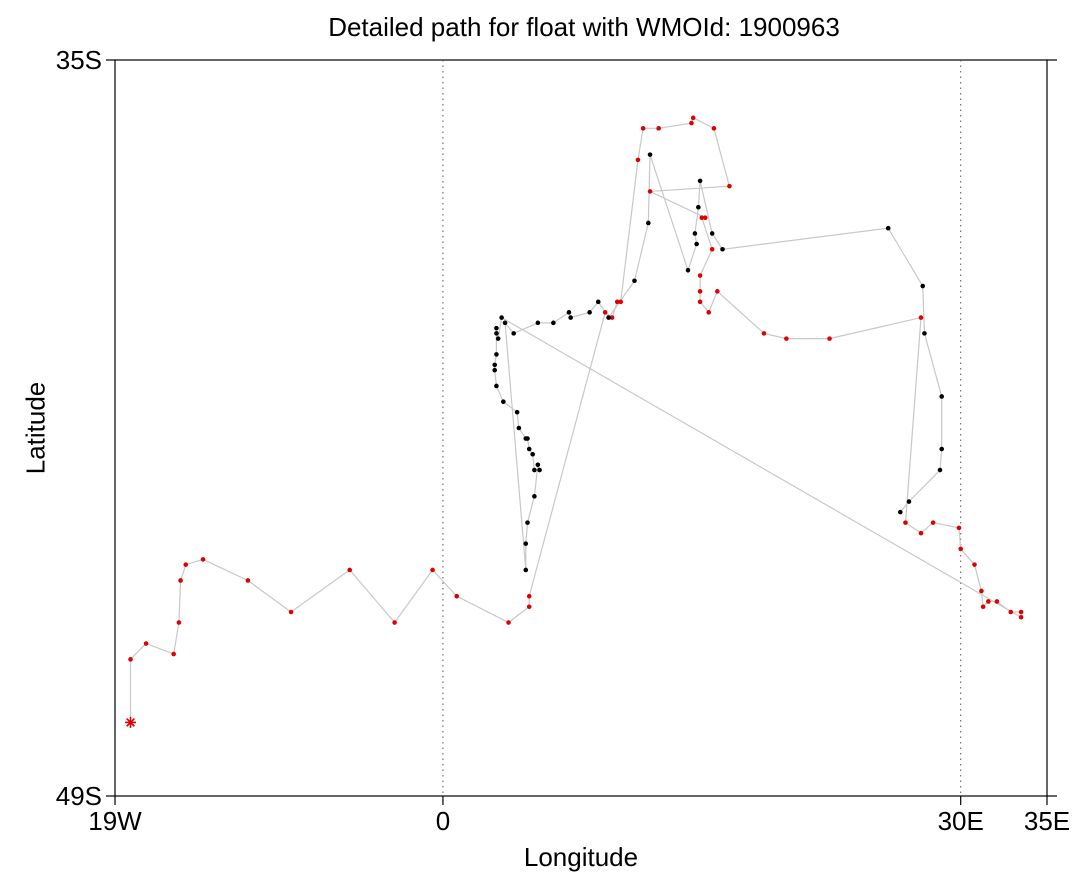 Image resolution: width=1081 pixels, height=881 pixels. What do you see at coordinates (961, 821) in the screenshot?
I see `x-tick-label: 30E` at bounding box center [961, 821].